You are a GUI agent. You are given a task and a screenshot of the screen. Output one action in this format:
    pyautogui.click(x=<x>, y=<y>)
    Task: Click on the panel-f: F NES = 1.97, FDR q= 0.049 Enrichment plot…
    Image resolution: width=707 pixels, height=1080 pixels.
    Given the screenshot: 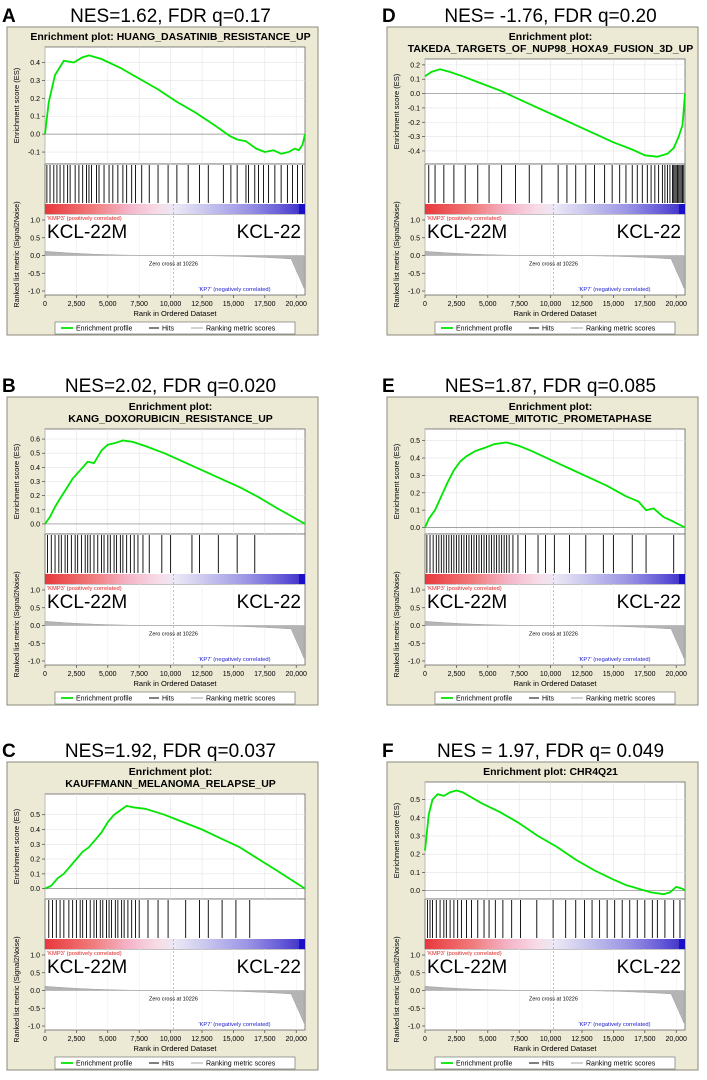 What is the action you would take?
    pyautogui.click(x=540, y=906)
    